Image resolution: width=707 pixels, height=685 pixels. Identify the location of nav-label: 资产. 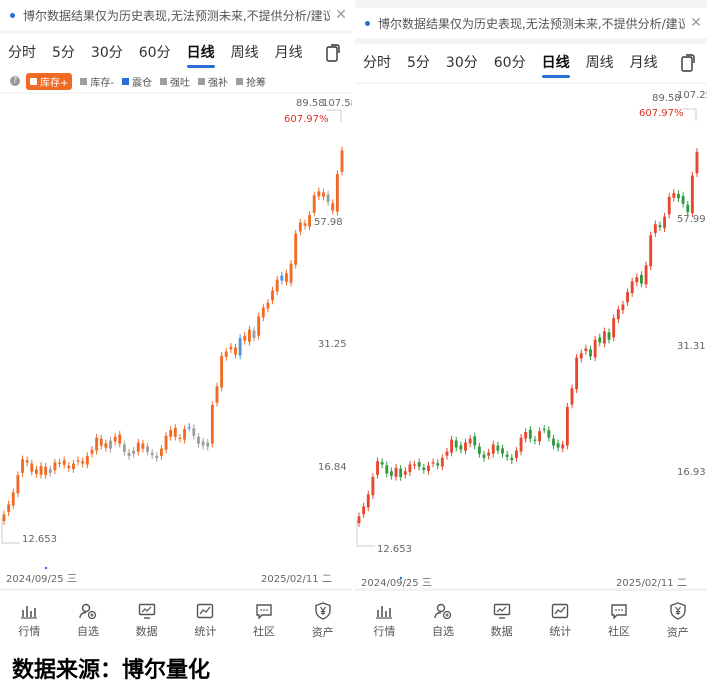
(322, 632).